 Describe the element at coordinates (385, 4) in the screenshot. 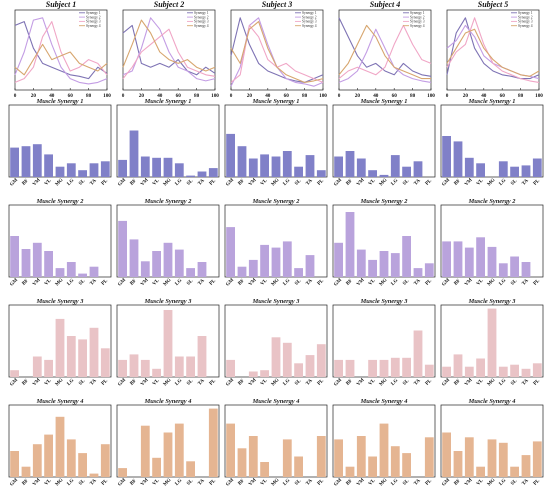

I see `subject-title: Subject 4` at that location.